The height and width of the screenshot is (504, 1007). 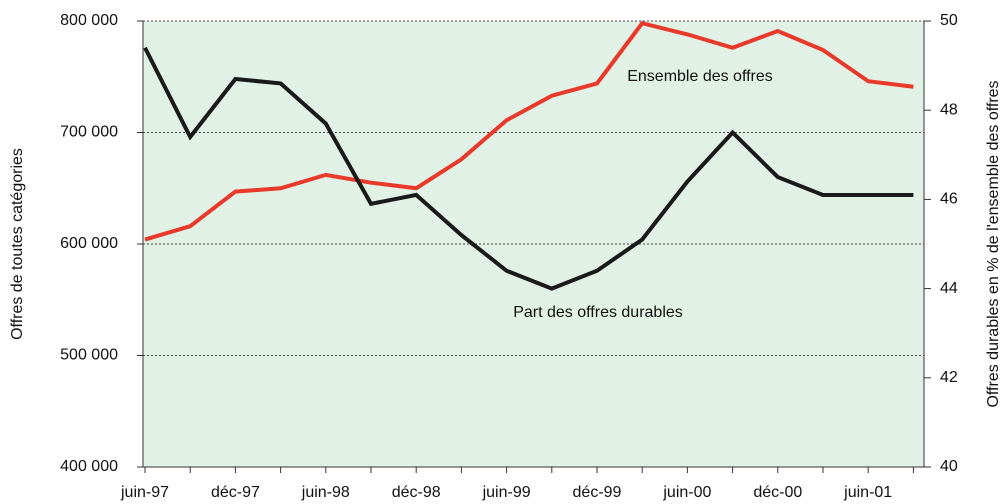 What do you see at coordinates (416, 492) in the screenshot?
I see `x-tick-label: déc-98` at bounding box center [416, 492].